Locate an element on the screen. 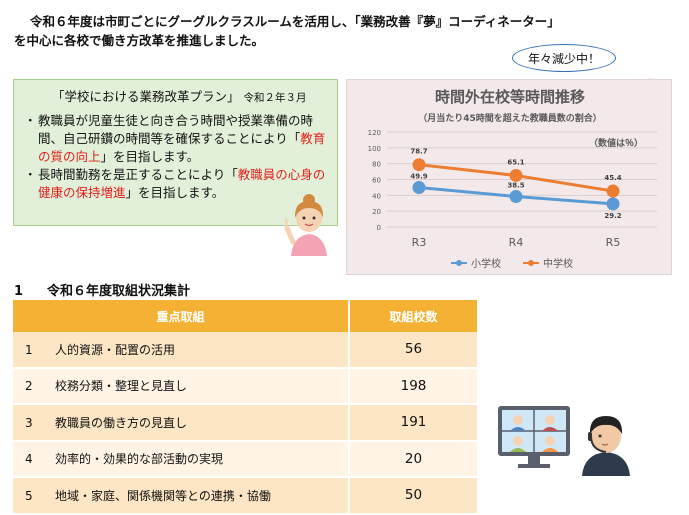  table-row: 1 人的資源・配置の活用 56 is located at coordinates (245, 350).